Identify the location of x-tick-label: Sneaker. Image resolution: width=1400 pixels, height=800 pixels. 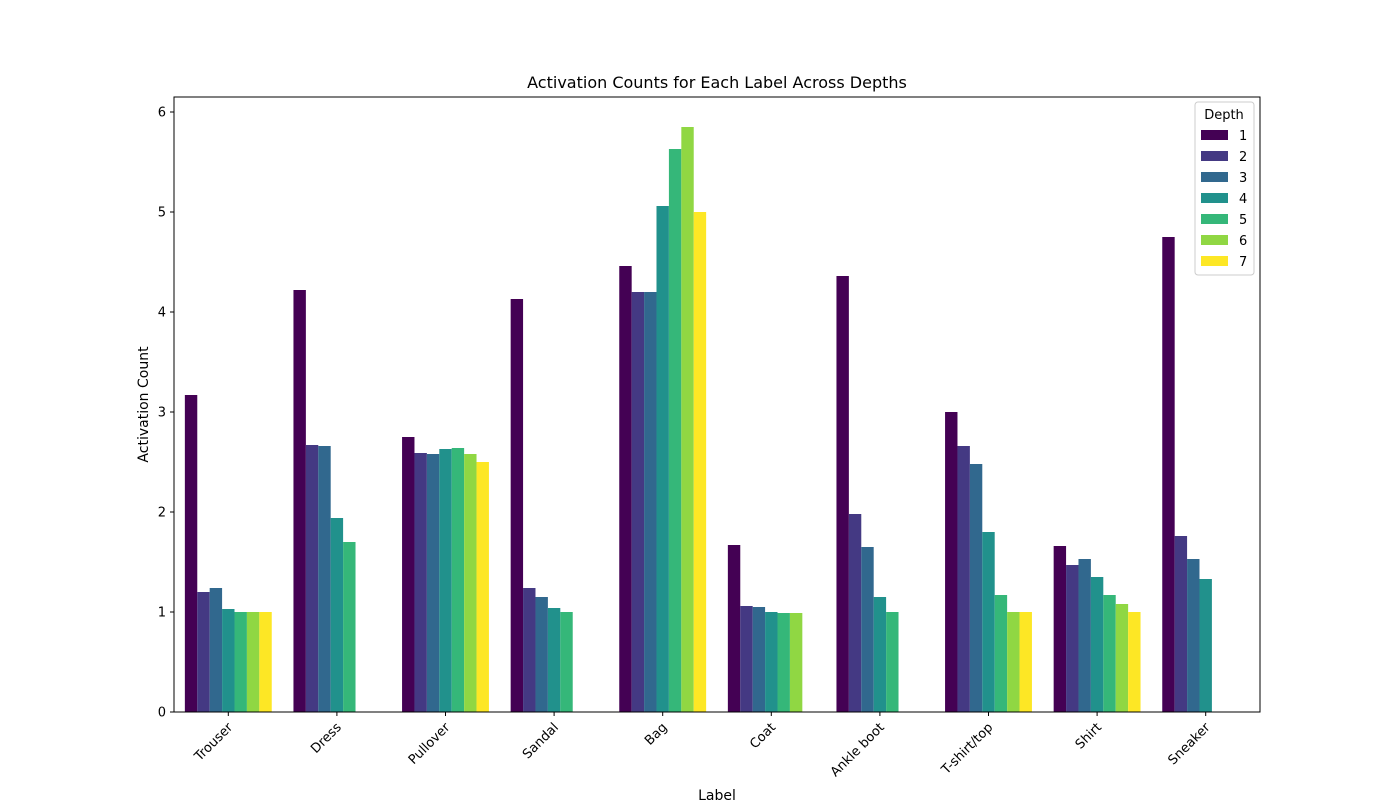
(1190, 744).